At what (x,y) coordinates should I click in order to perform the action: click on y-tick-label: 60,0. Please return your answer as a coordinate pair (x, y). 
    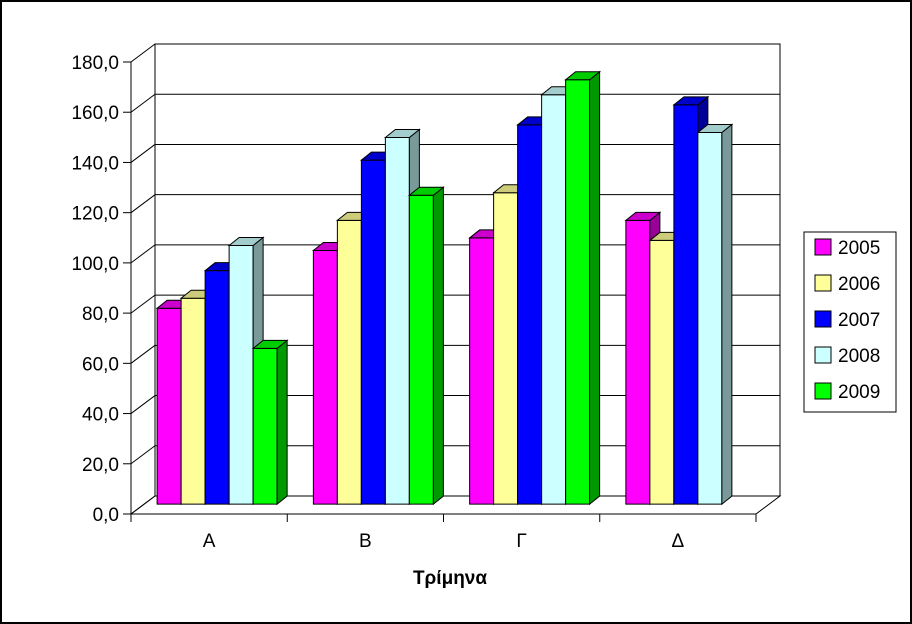
    Looking at the image, I should click on (100, 364).